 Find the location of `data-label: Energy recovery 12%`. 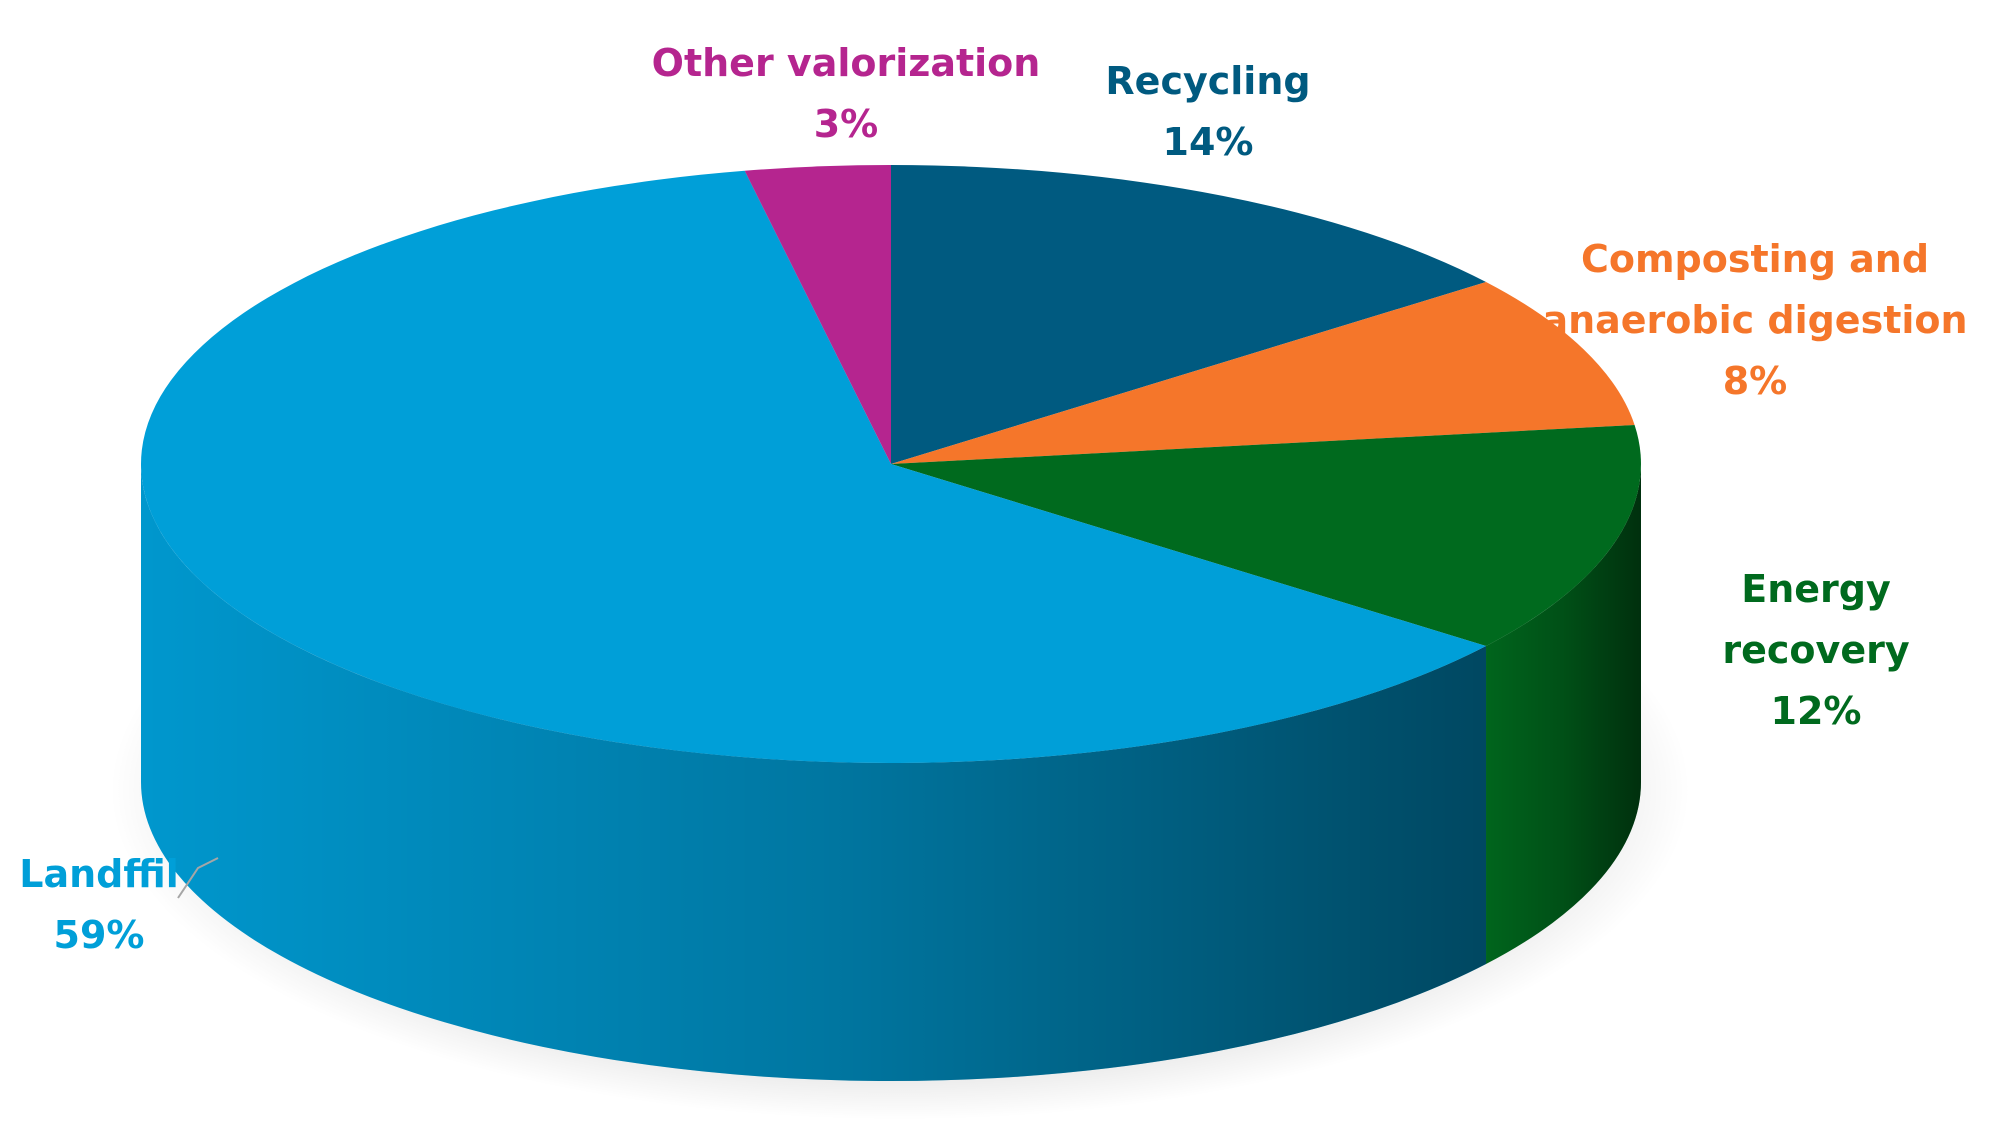

data-label: Energy recovery 12% is located at coordinates (1815, 650).